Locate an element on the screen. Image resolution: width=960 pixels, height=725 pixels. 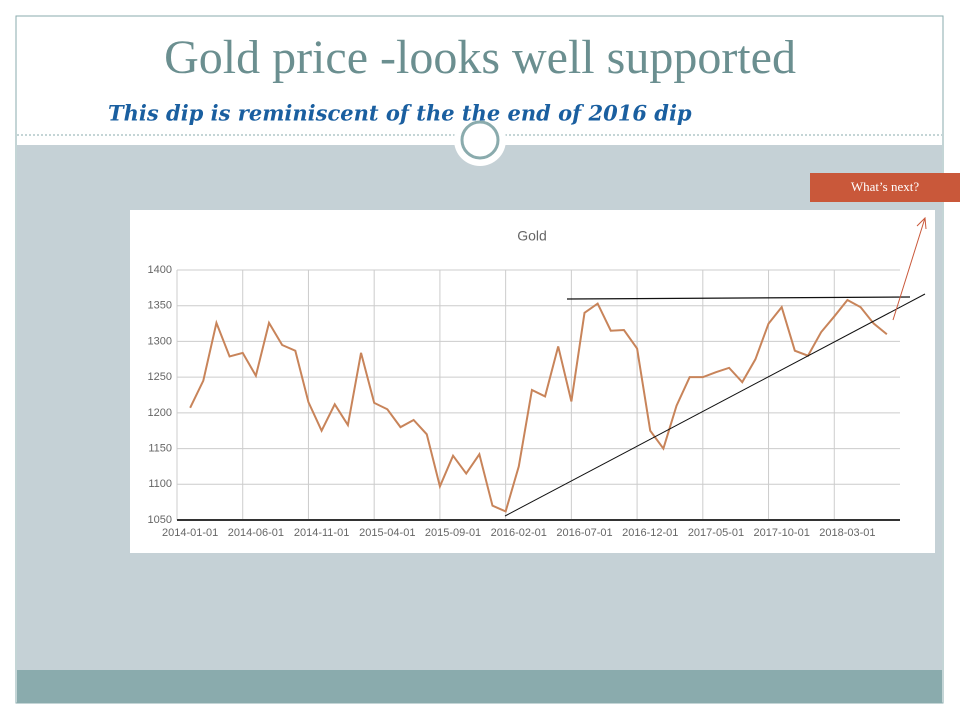
ornament-ring is located at coordinates (480, 140).